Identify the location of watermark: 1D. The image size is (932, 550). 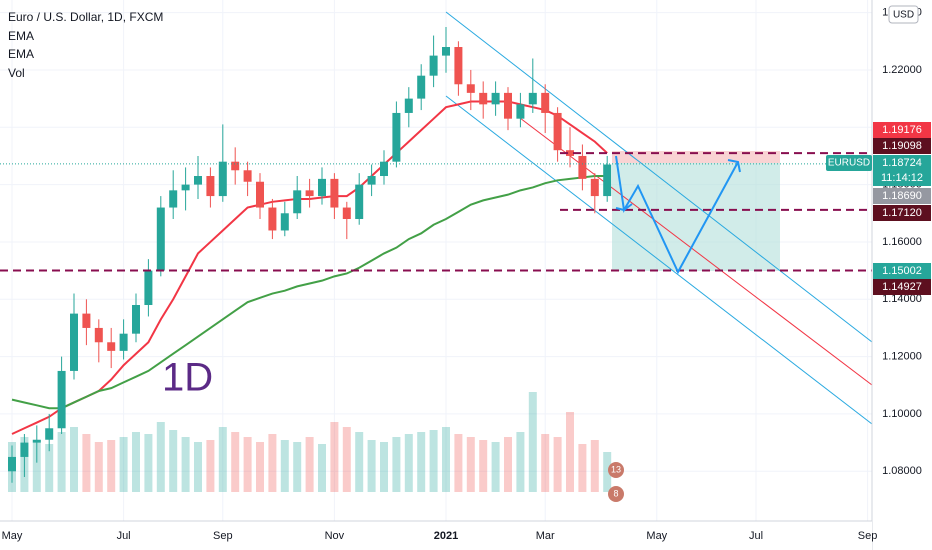
(187, 378).